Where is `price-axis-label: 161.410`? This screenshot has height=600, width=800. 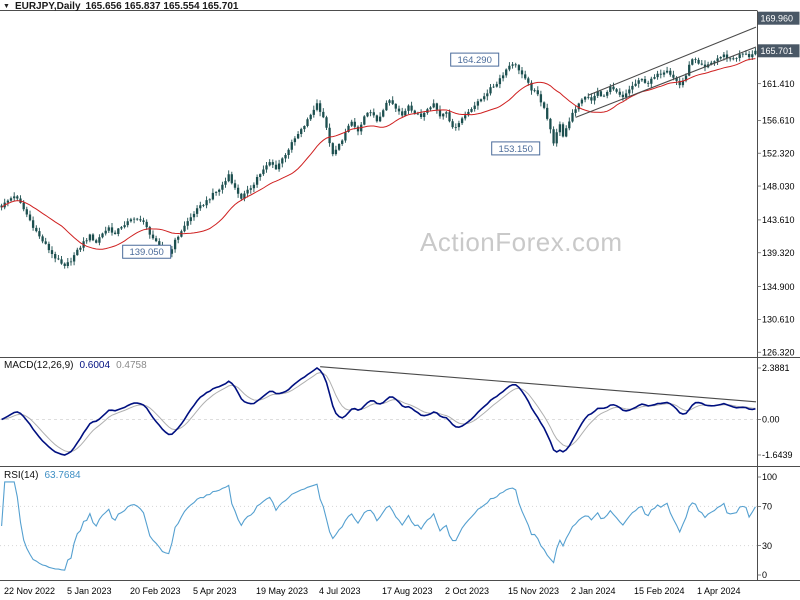 price-axis-label: 161.410 is located at coordinates (778, 84).